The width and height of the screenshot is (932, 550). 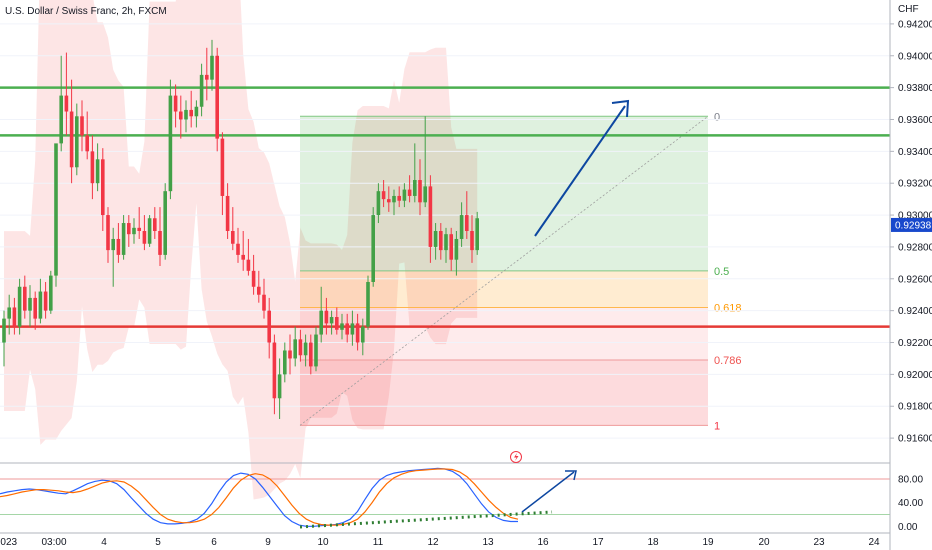 I want to click on time-tick-label: 6, so click(x=214, y=542).